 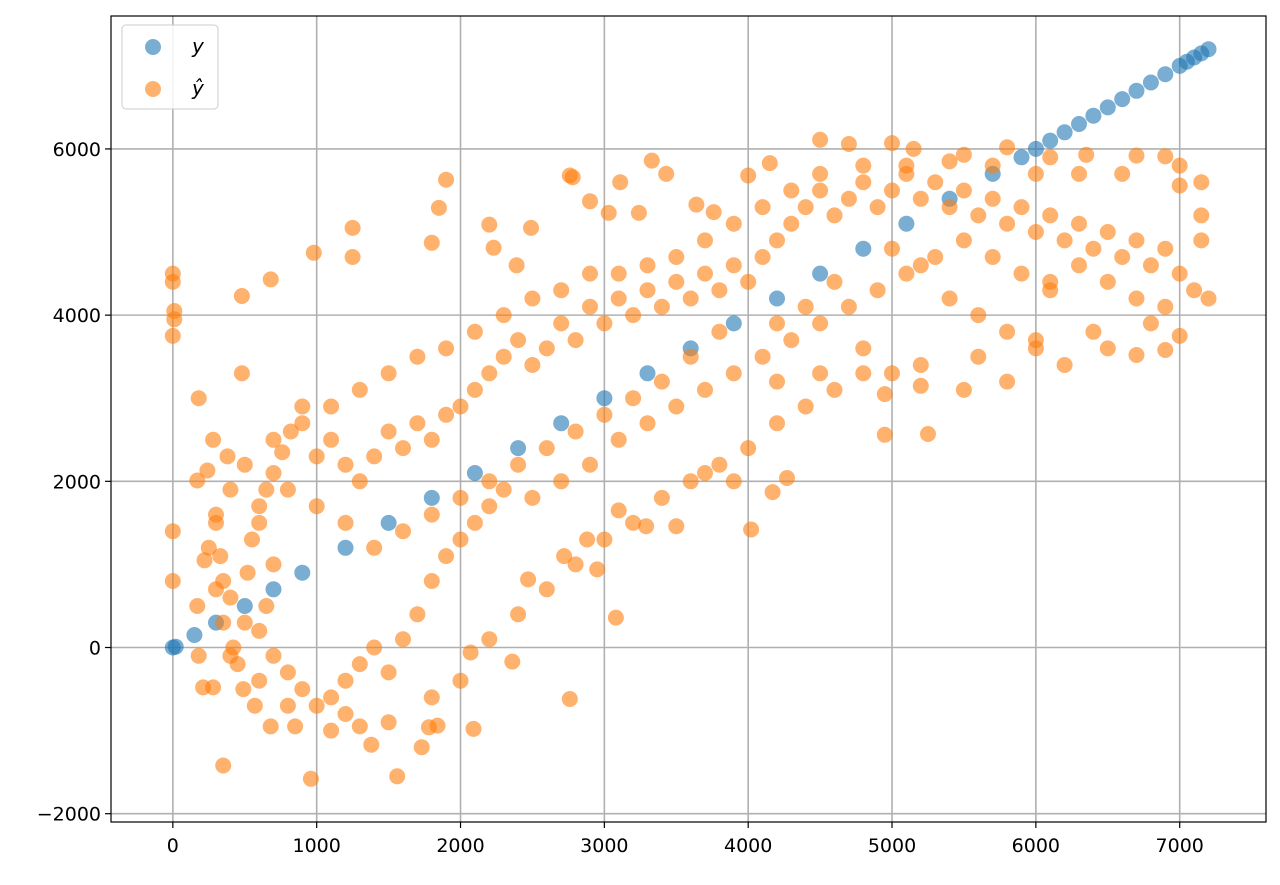 I want to click on legend-marker-y, so click(x=153, y=47).